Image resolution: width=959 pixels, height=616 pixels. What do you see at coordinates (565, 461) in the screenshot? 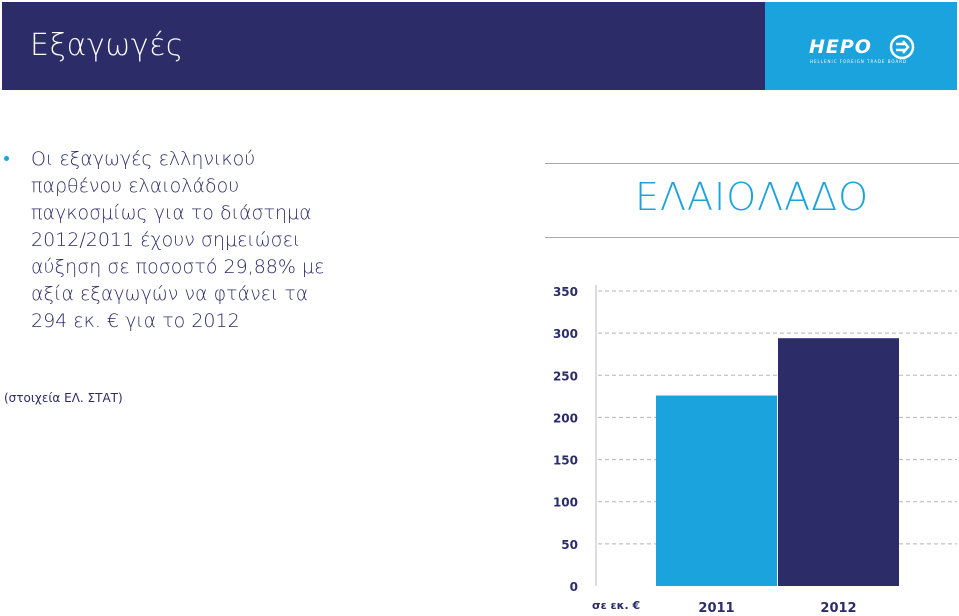
I see `y-tick-label: 150` at bounding box center [565, 461].